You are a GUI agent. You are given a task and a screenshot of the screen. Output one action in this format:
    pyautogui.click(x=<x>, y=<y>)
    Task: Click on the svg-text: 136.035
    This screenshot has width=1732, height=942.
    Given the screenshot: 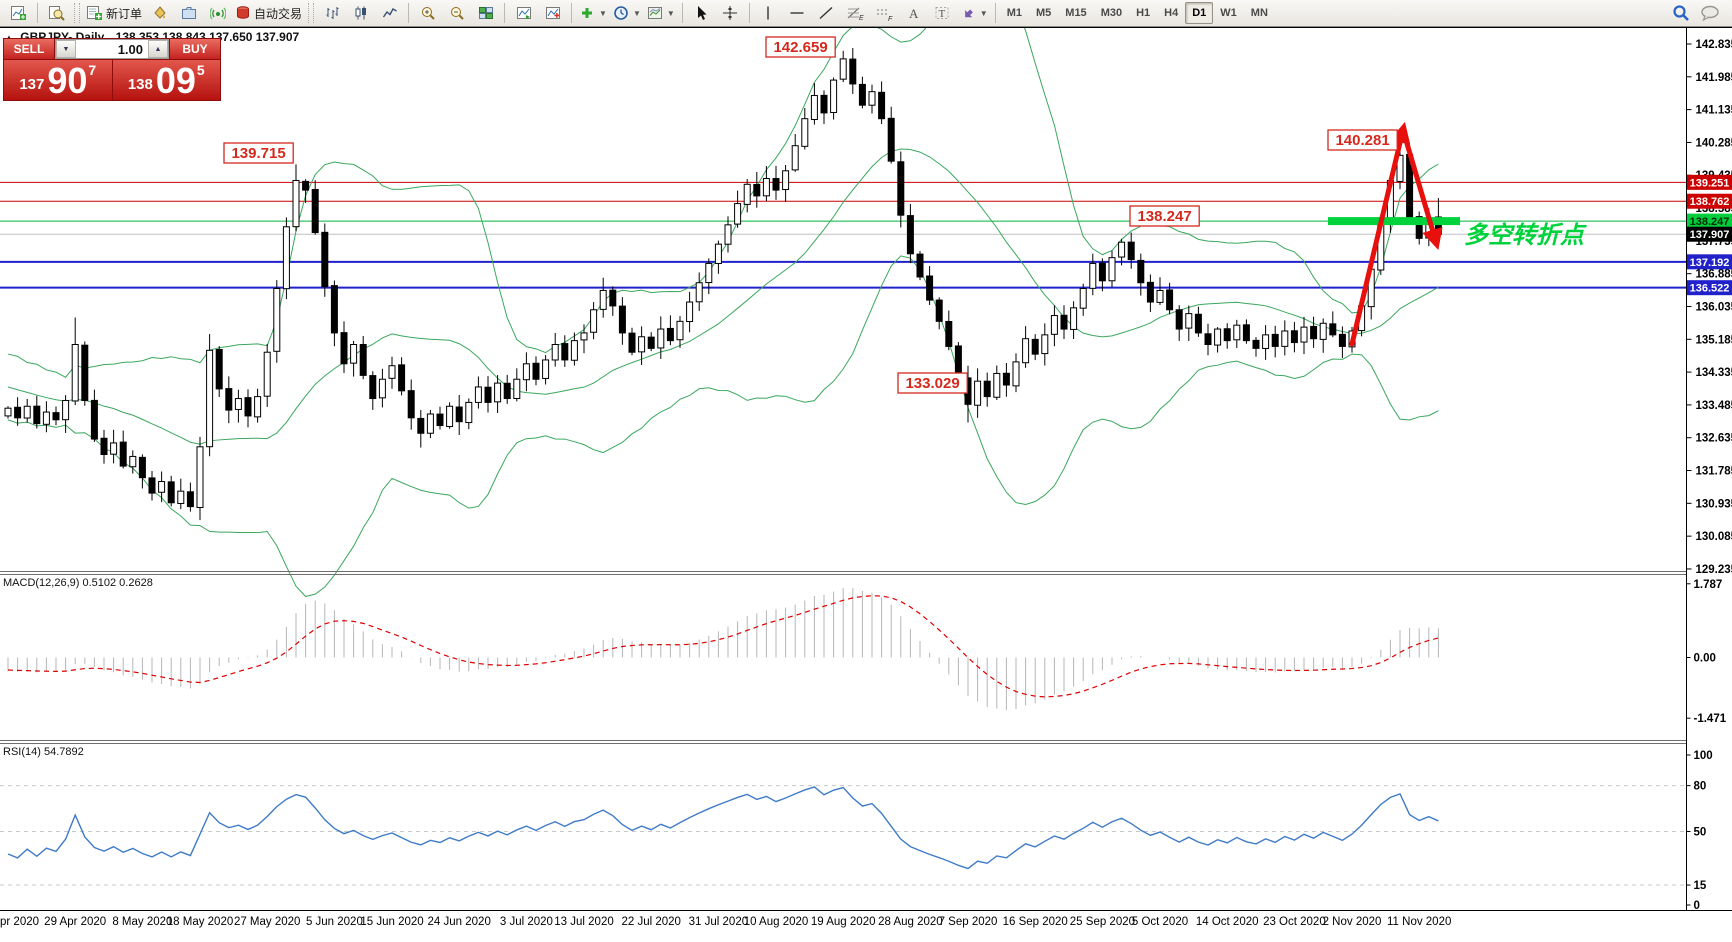 What is the action you would take?
    pyautogui.click(x=1714, y=307)
    